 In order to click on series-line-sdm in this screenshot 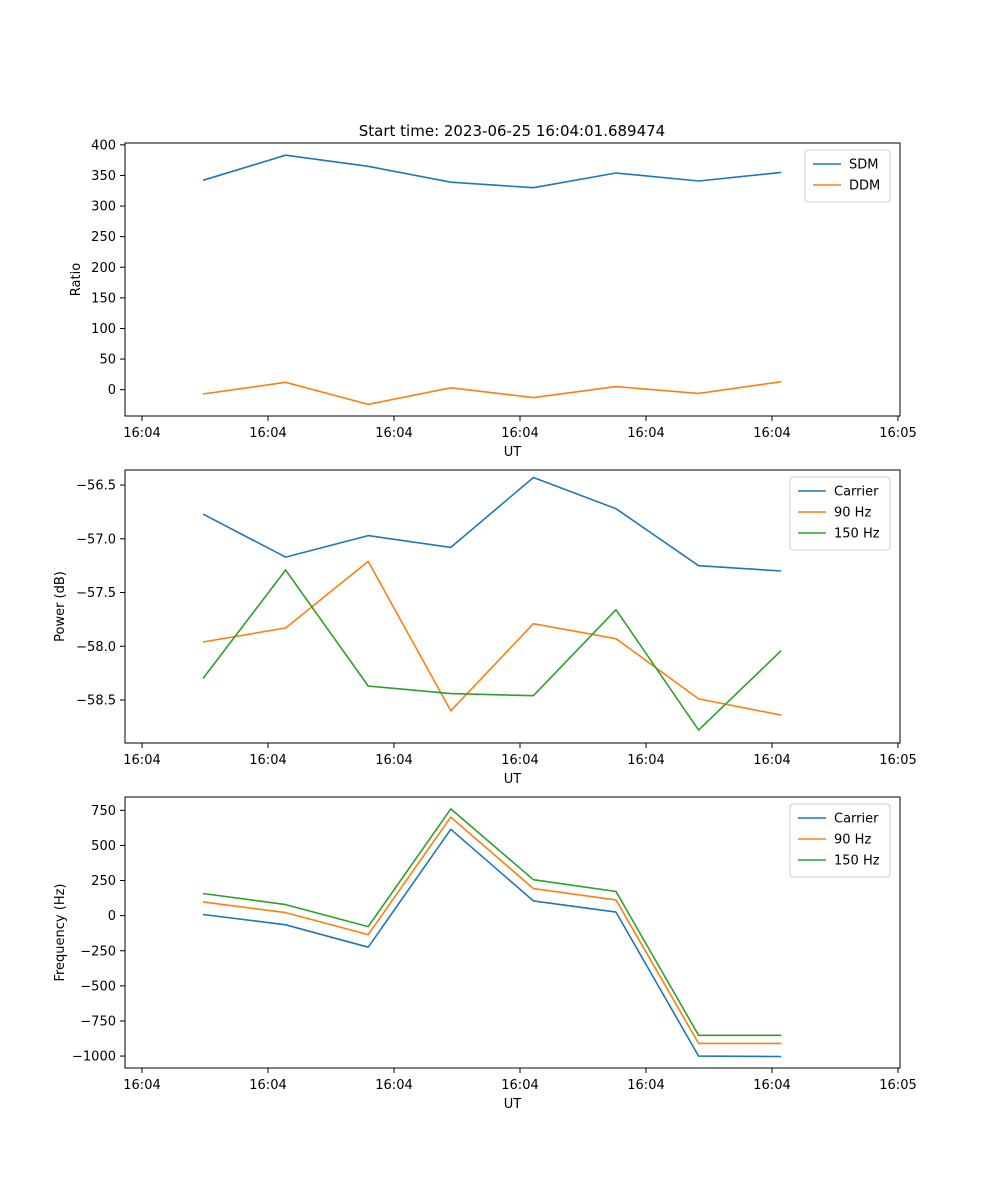, I will do `click(492, 171)`.